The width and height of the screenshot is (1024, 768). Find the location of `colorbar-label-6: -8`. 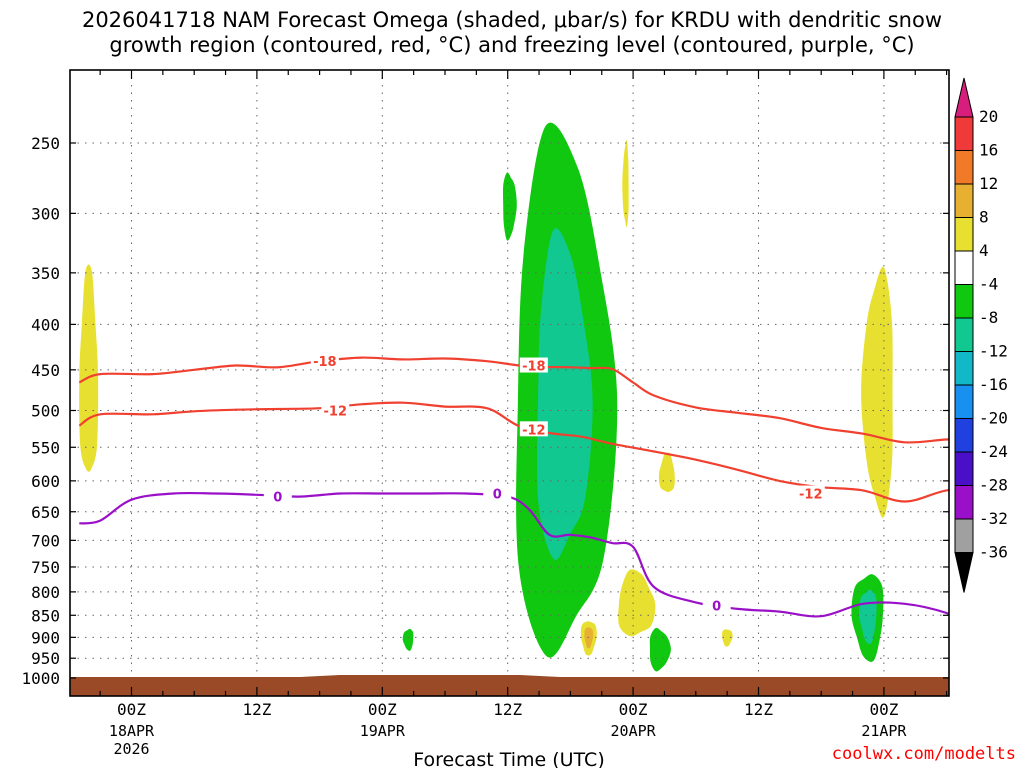

colorbar-label-6: -8 is located at coordinates (988, 317).